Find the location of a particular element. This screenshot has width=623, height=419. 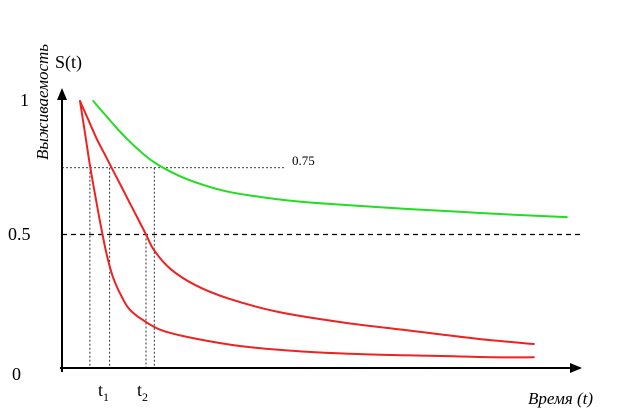

guide-lines is located at coordinates (122, 267).